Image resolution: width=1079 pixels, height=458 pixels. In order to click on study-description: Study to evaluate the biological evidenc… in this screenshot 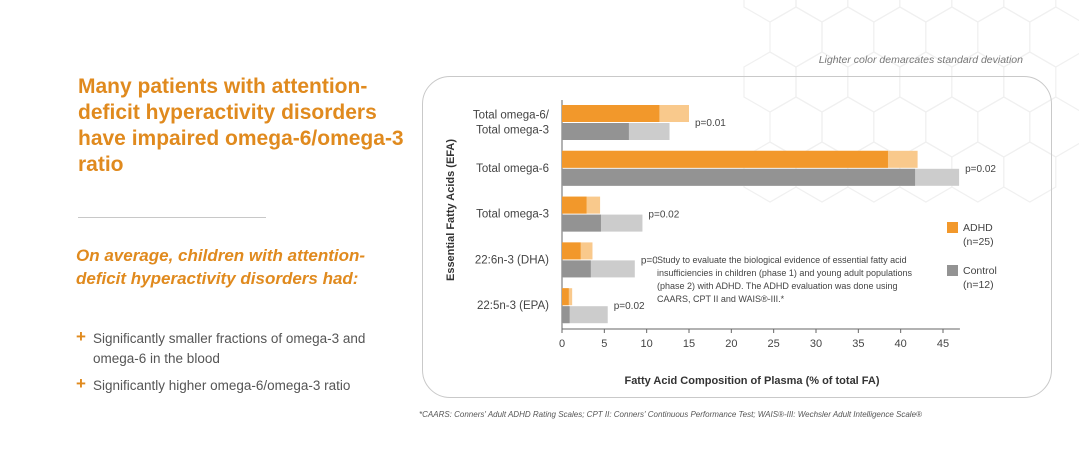, I will do `click(792, 280)`.